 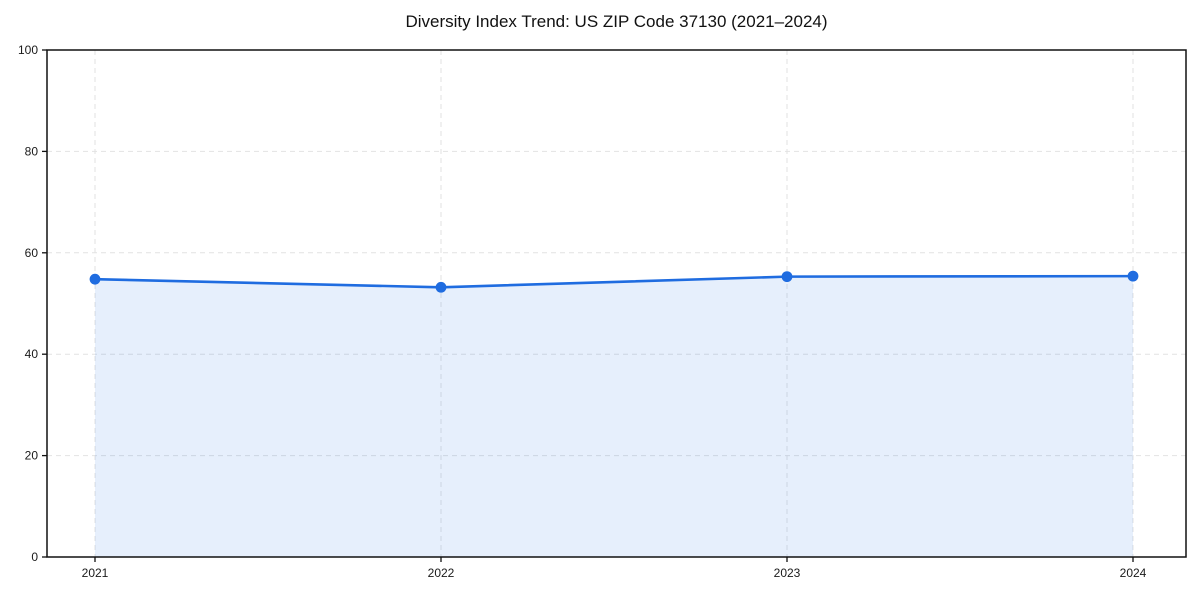 I want to click on data-point-2022, so click(x=441, y=287).